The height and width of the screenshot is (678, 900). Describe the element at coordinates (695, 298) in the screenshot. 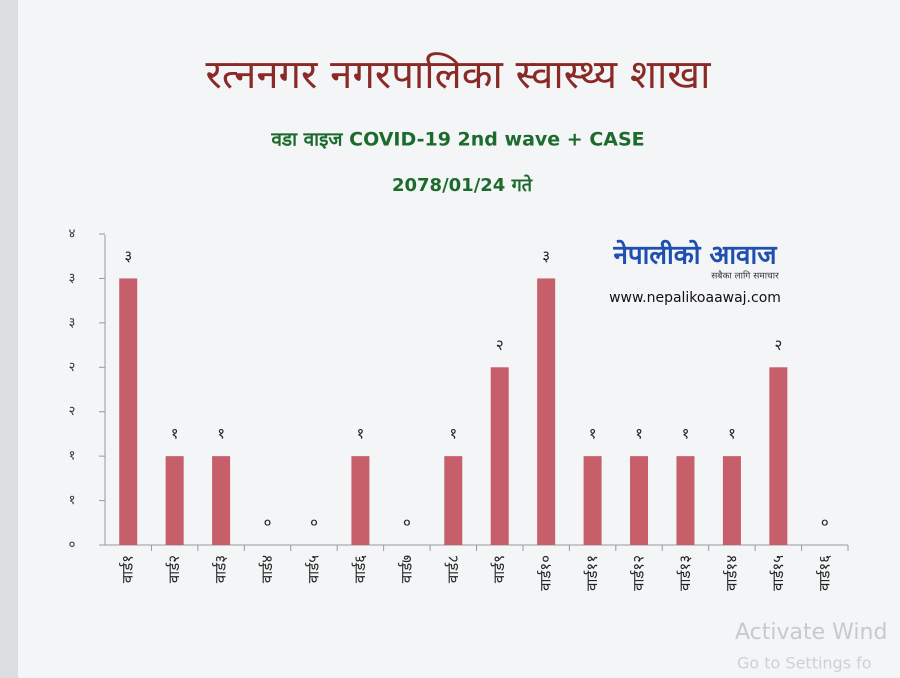

I see `website: www.nepalikoaawaj.com` at that location.